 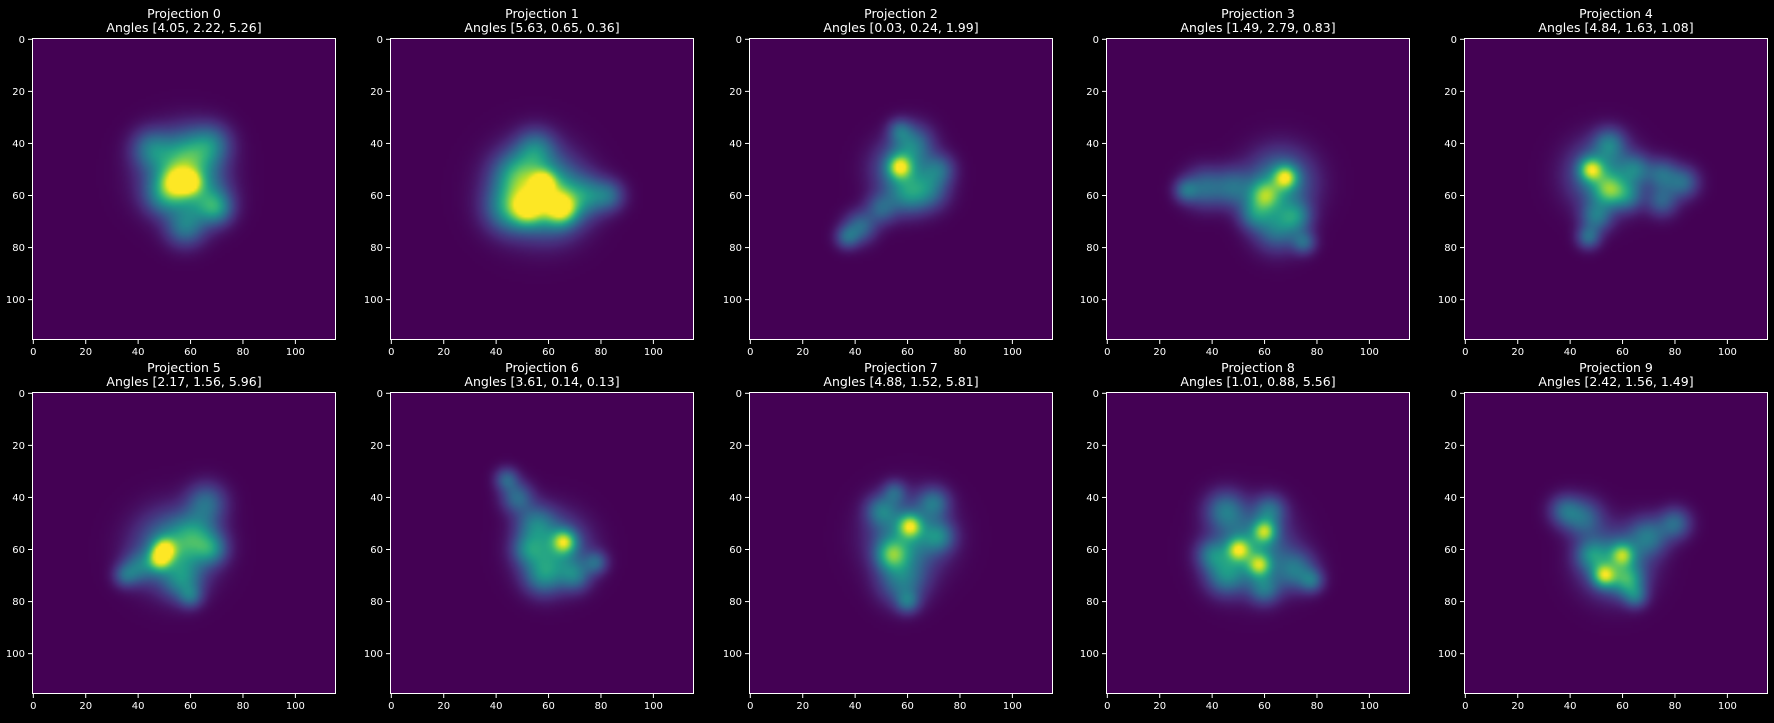 What do you see at coordinates (1616, 367) in the screenshot?
I see `panel-title: Projection 9` at bounding box center [1616, 367].